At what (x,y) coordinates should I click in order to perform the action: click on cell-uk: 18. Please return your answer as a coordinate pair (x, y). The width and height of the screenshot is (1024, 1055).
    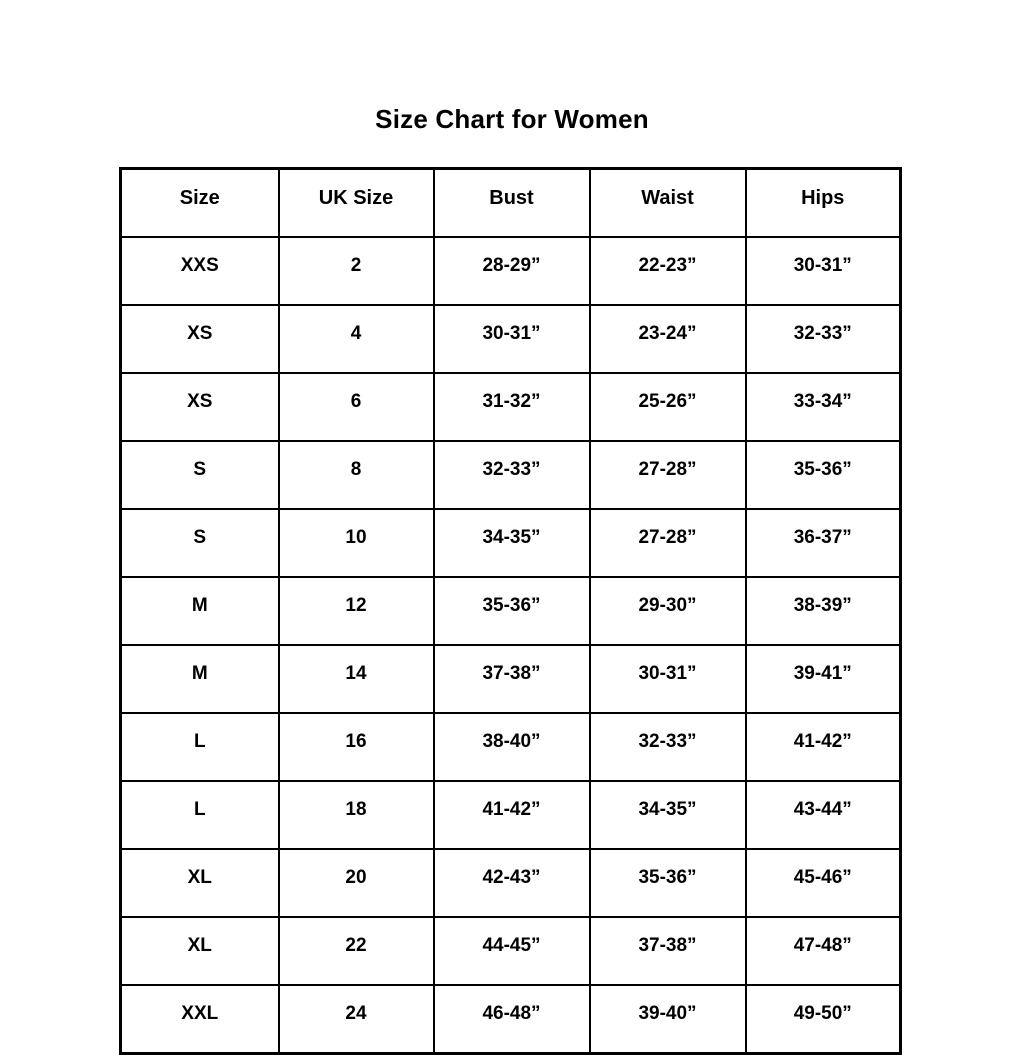
    Looking at the image, I should click on (356, 815).